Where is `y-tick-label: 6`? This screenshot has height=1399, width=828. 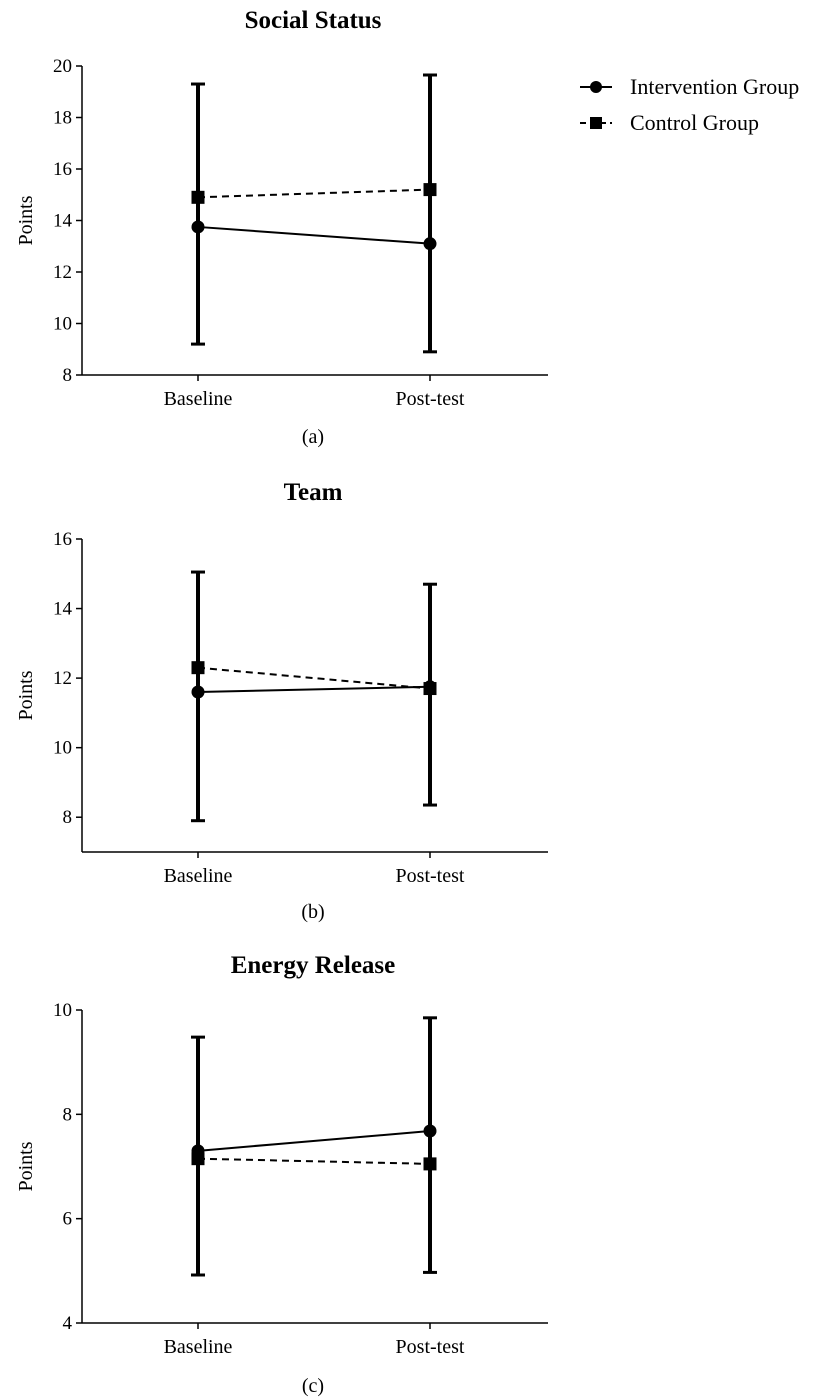
y-tick-label: 6 is located at coordinates (68, 1219).